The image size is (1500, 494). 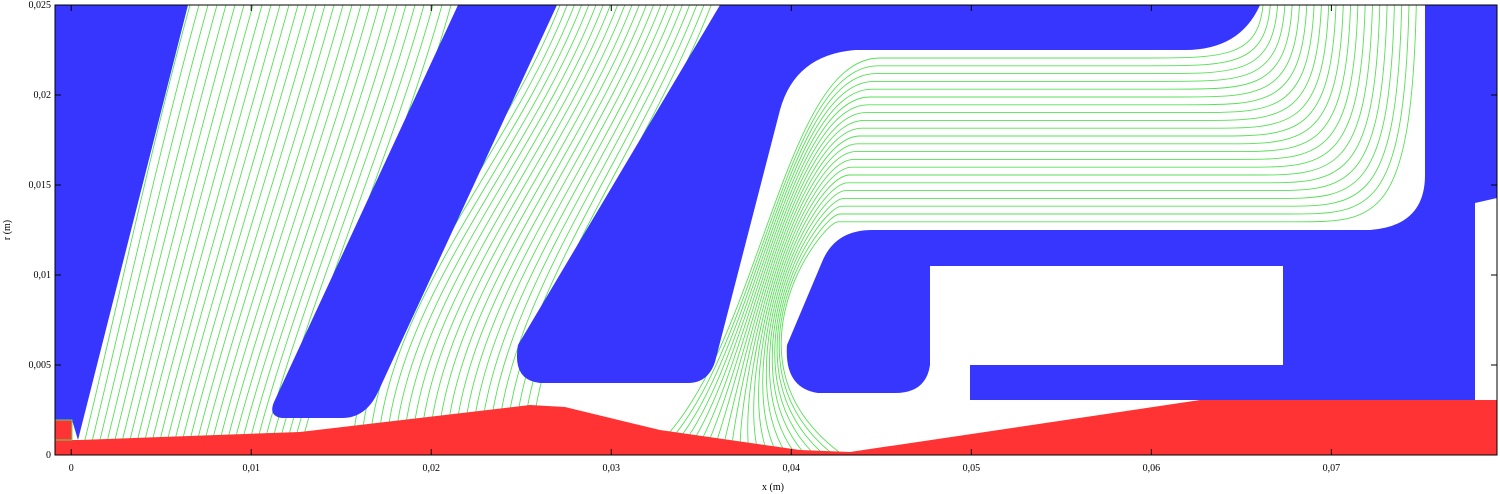 I want to click on x-axis-label: x (m), so click(x=773, y=487).